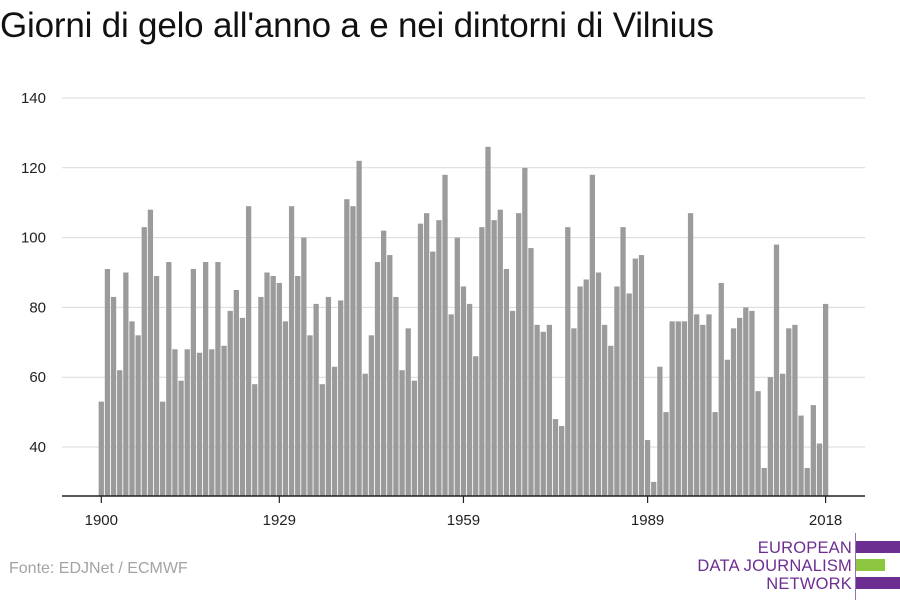 This screenshot has height=600, width=900. I want to click on bar-1925, so click(255, 440).